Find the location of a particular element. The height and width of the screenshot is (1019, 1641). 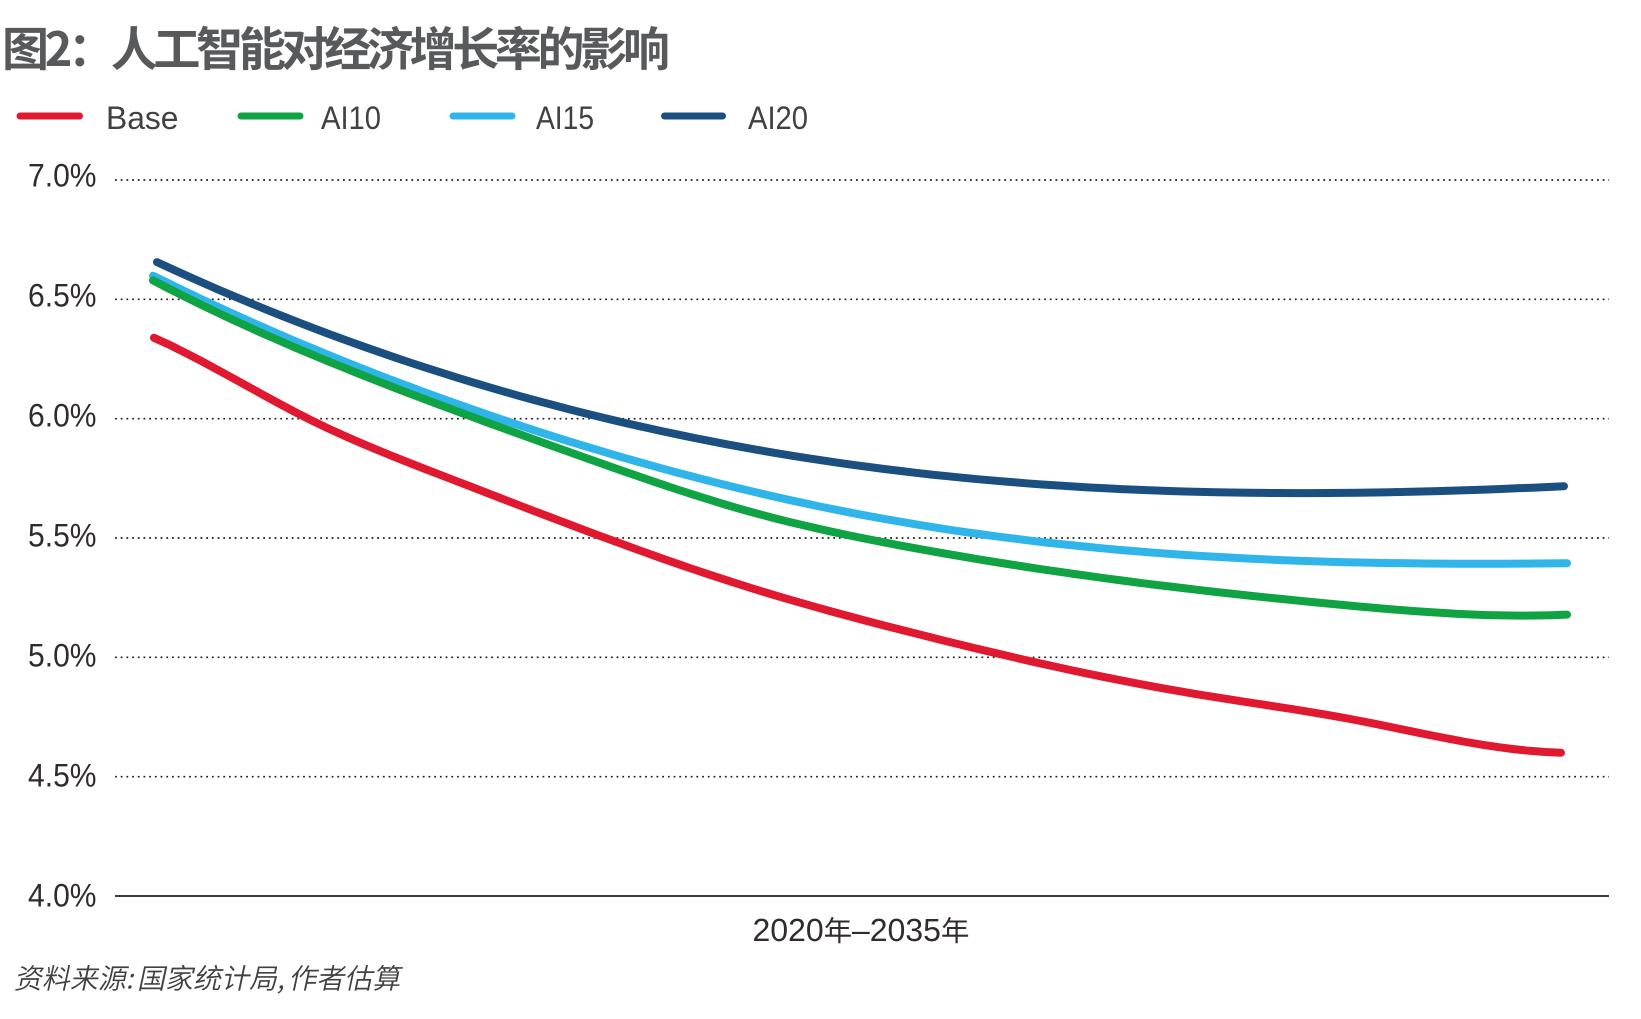

svg-text: AI20 is located at coordinates (778, 118).